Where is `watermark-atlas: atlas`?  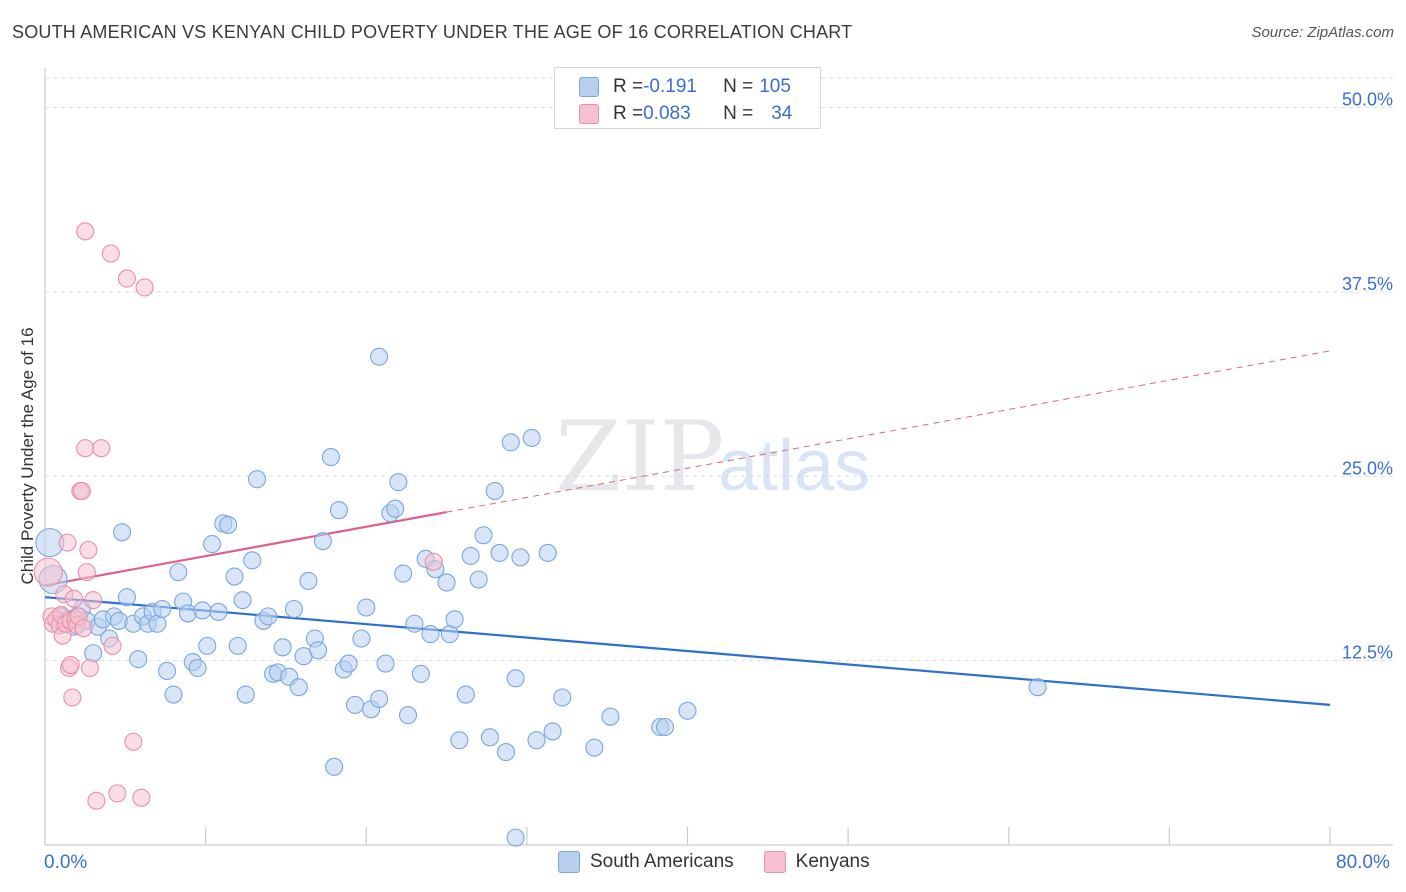 watermark-atlas: atlas is located at coordinates (794, 466).